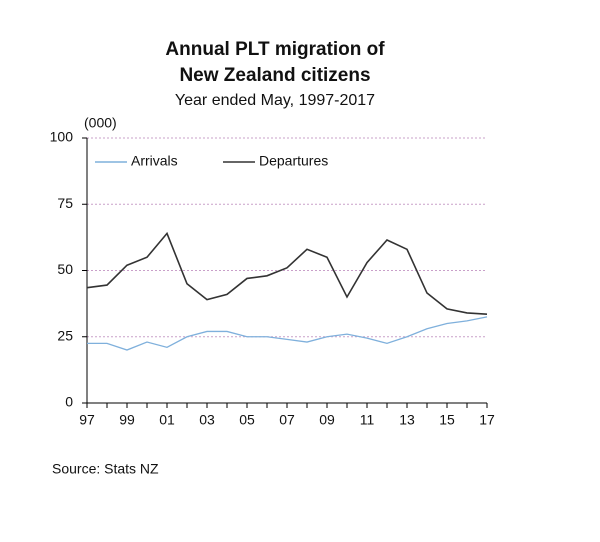  I want to click on x-tick-label: 07, so click(287, 420).